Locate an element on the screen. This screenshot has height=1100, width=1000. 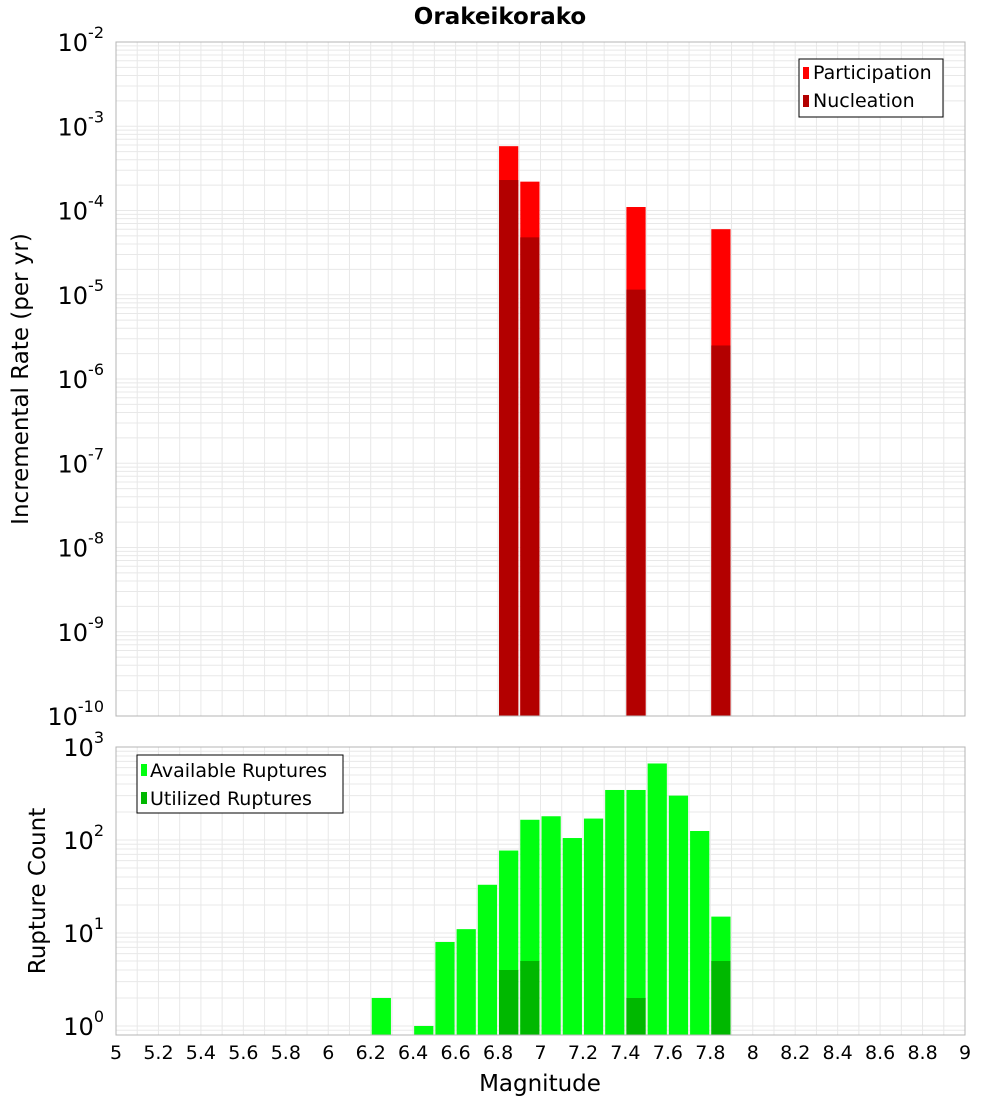
x-tick-label: 8.4 is located at coordinates (838, 1053).